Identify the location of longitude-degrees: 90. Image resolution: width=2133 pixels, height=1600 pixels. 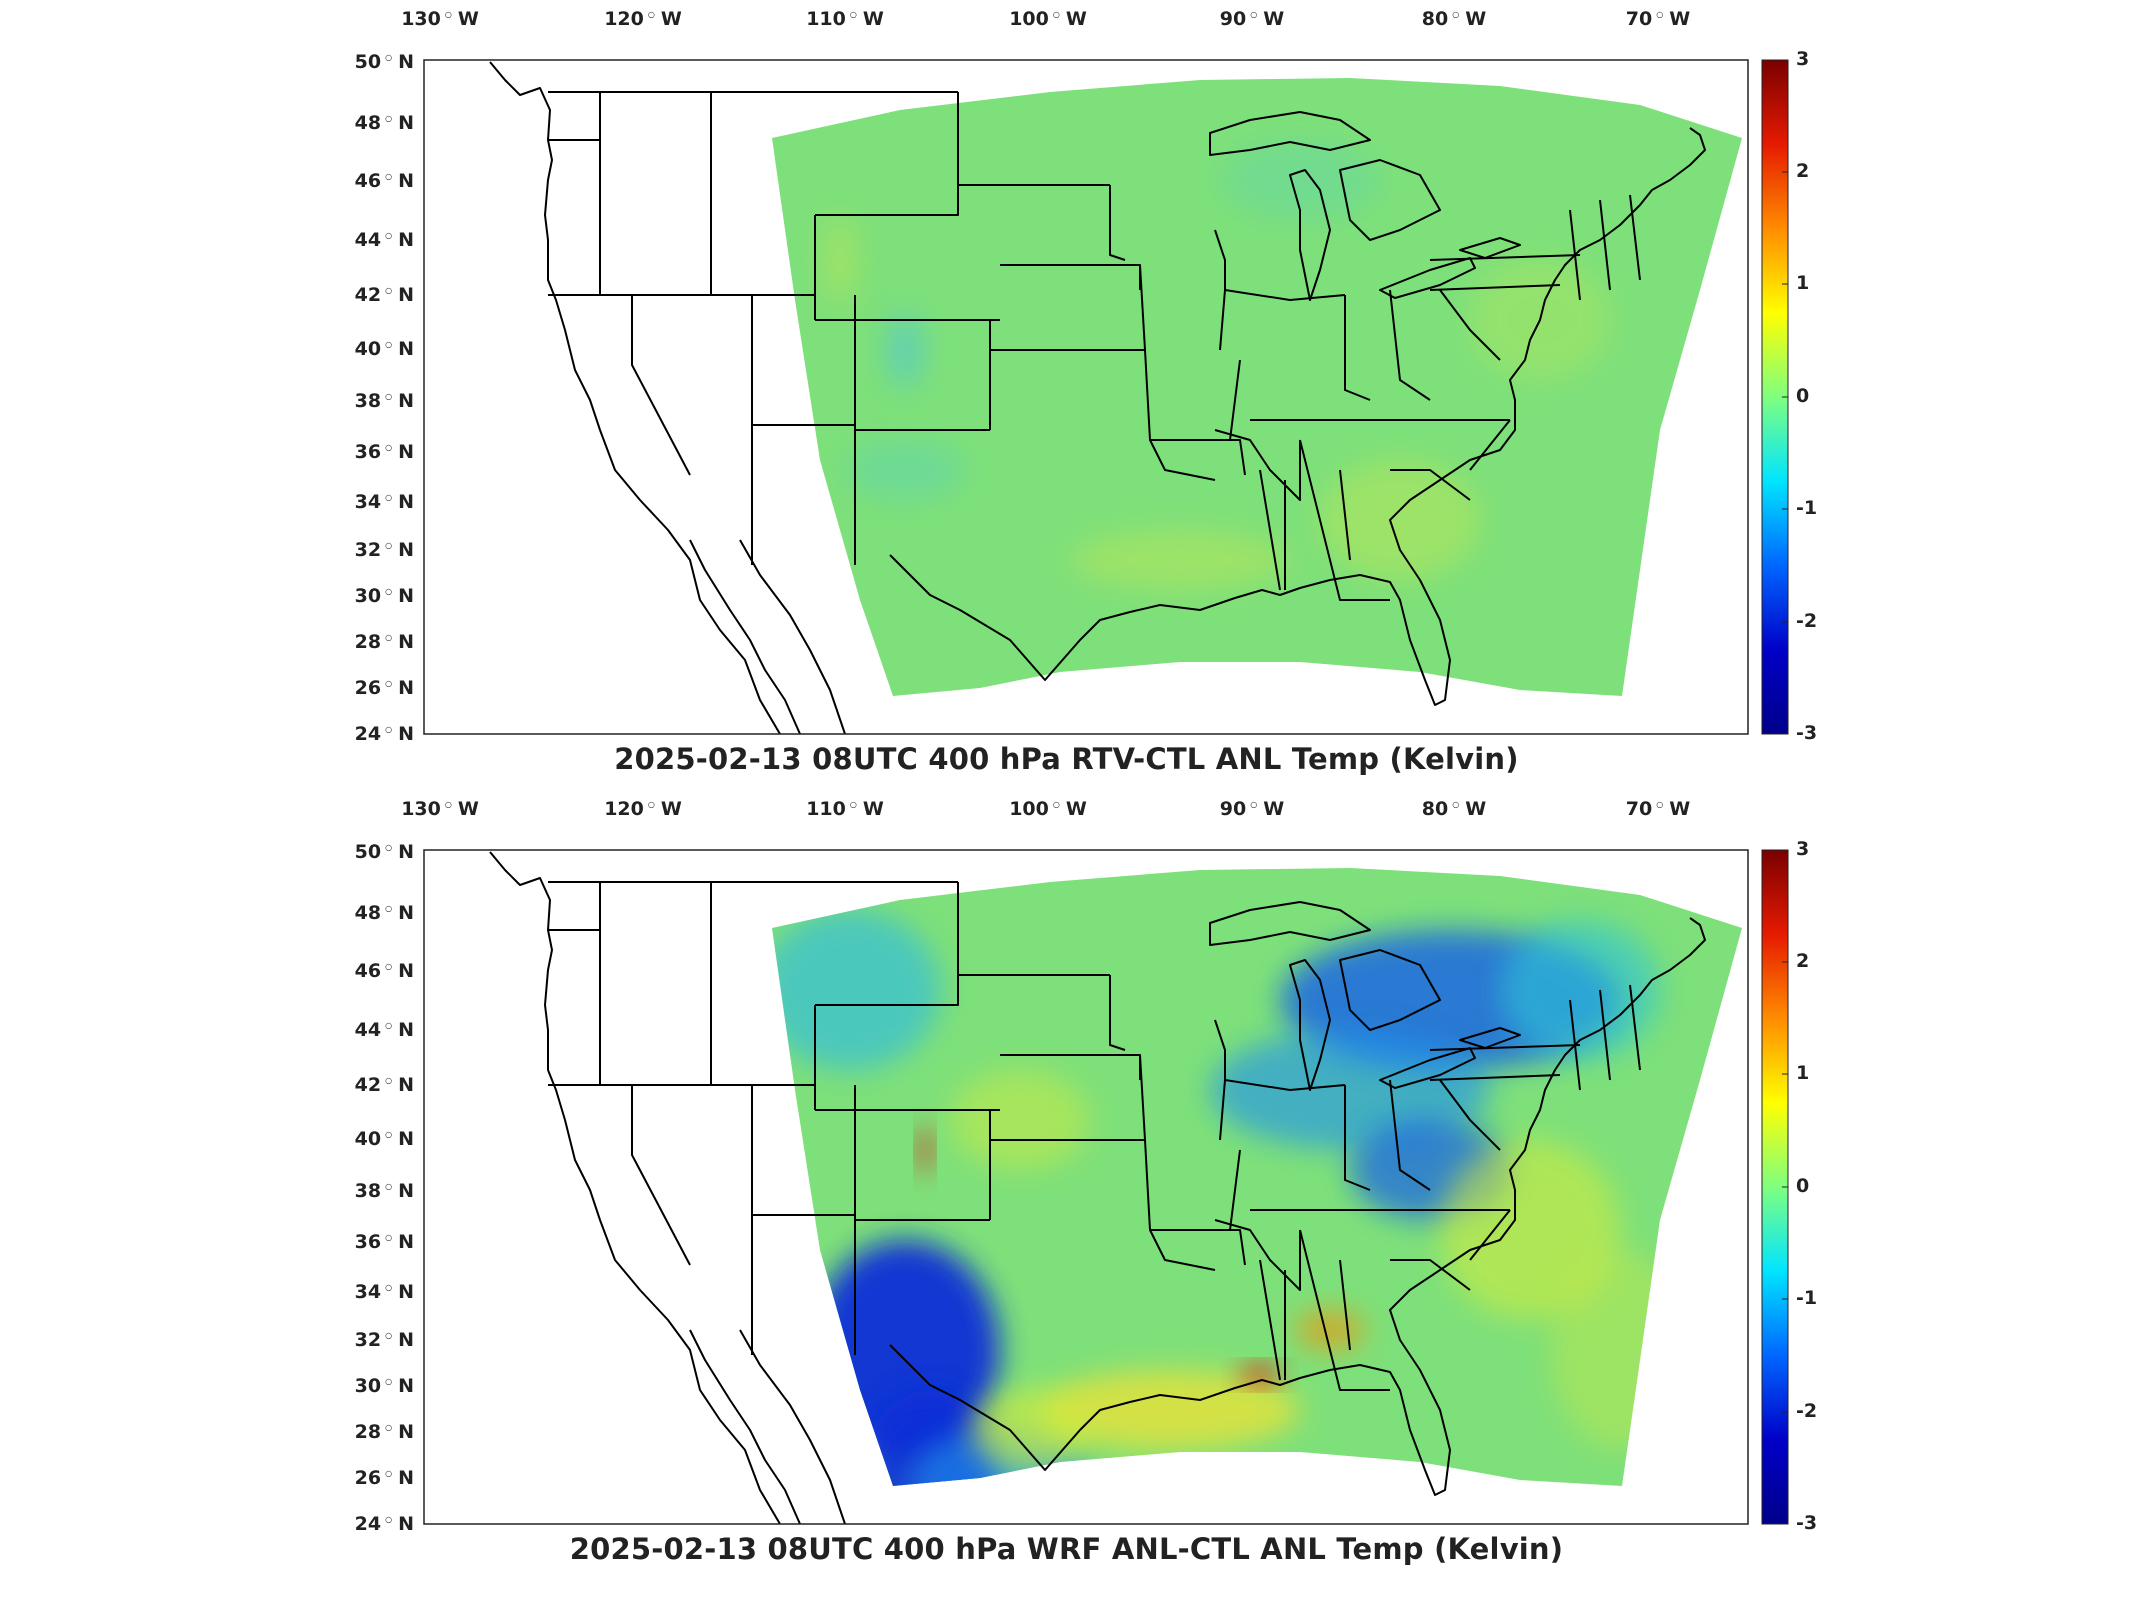
(1233, 809).